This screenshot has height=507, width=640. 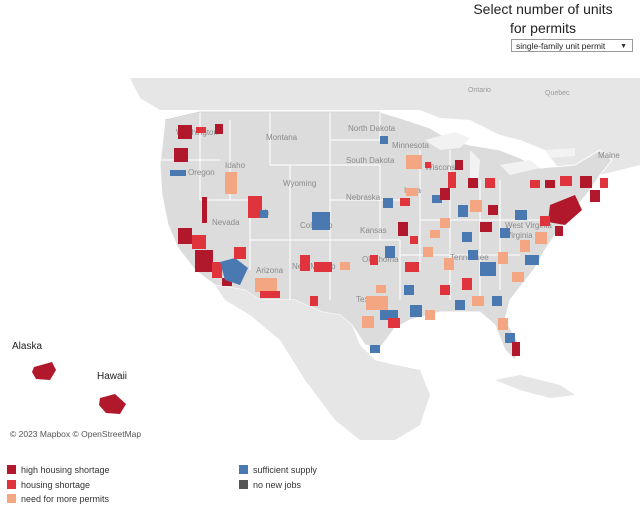 I want to click on permit-units-select: single-family unit permit ▼, so click(x=572, y=45).